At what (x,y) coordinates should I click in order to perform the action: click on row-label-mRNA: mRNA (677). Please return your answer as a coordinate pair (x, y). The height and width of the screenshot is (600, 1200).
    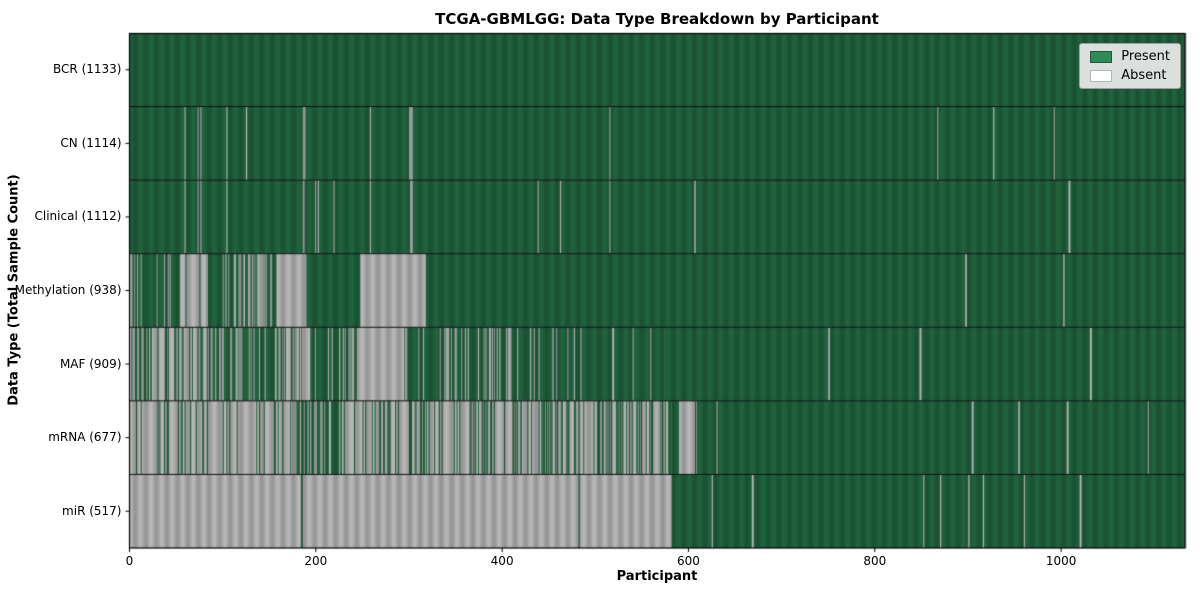
    Looking at the image, I should click on (85, 437).